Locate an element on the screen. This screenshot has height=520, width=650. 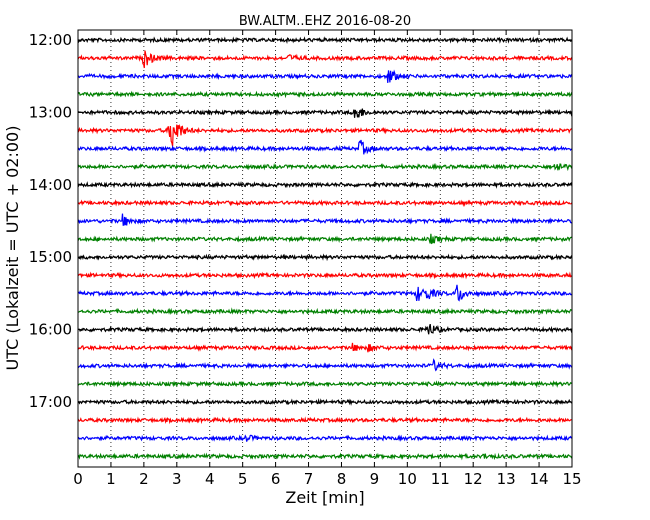
x-tick-label: 2 is located at coordinates (144, 479).